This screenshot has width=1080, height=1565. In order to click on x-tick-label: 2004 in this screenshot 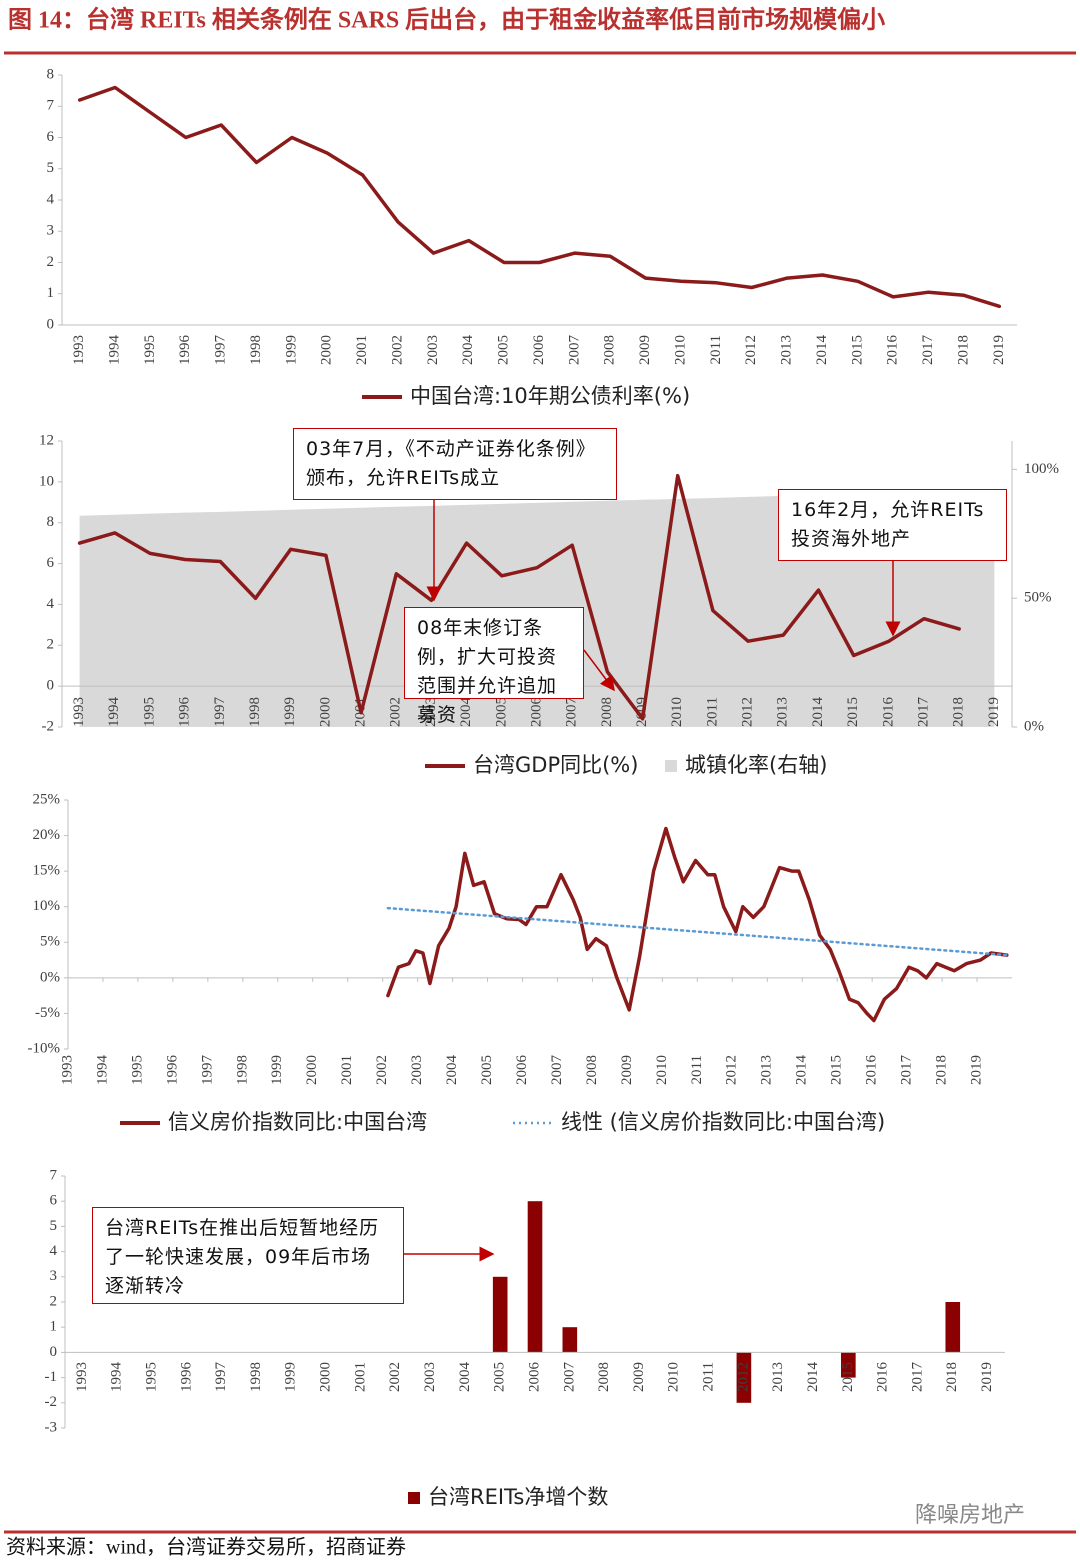, I will do `click(468, 350)`.